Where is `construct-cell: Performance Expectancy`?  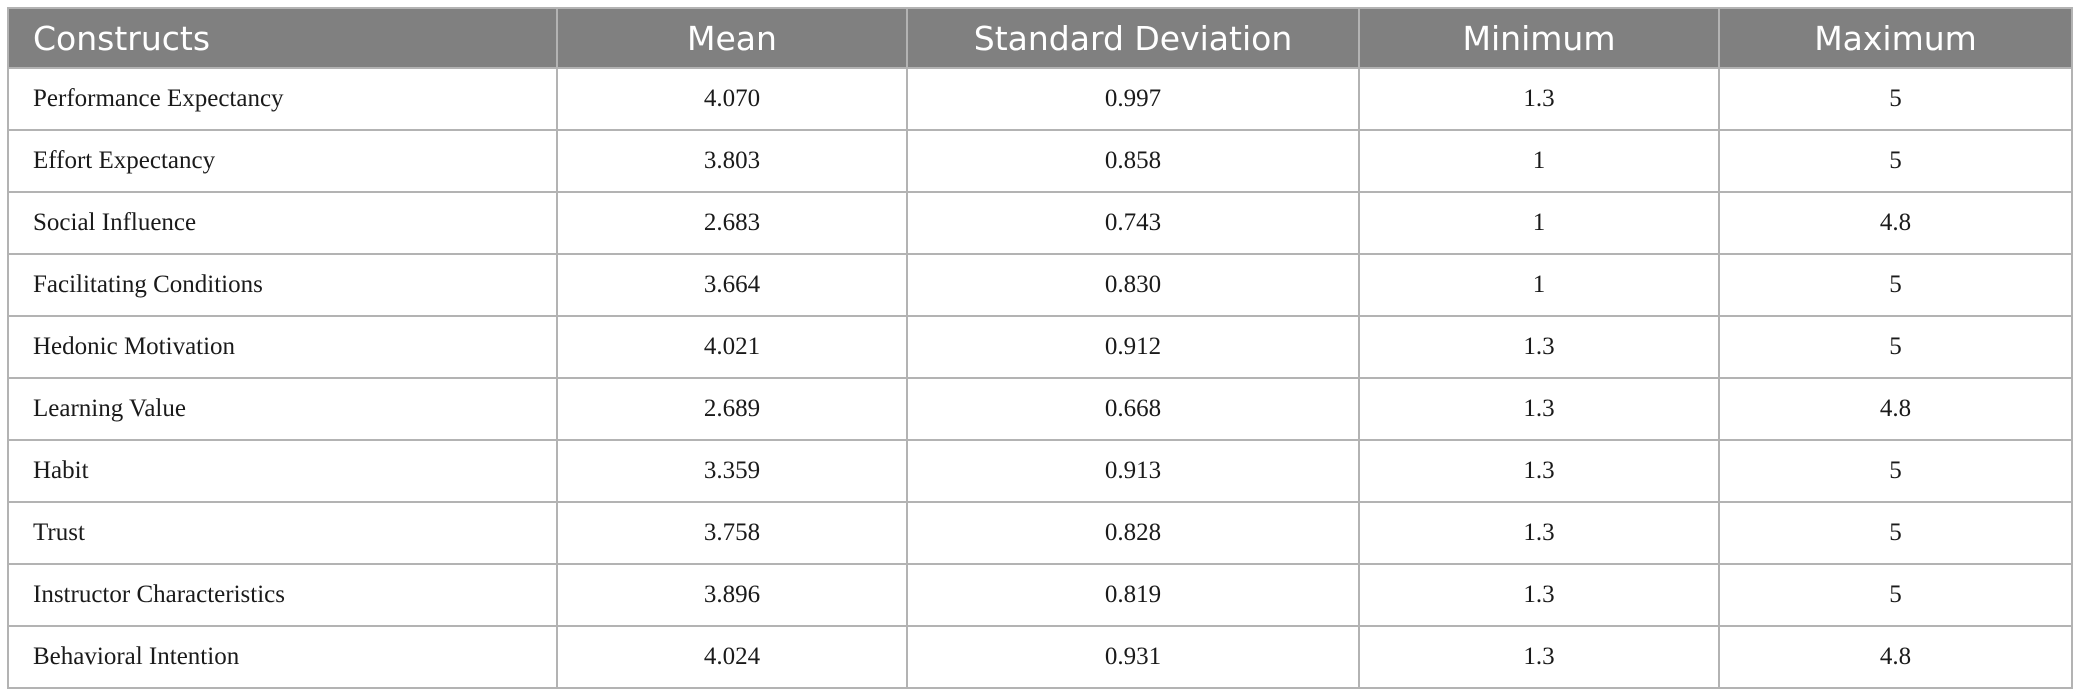 construct-cell: Performance Expectancy is located at coordinates (282, 99).